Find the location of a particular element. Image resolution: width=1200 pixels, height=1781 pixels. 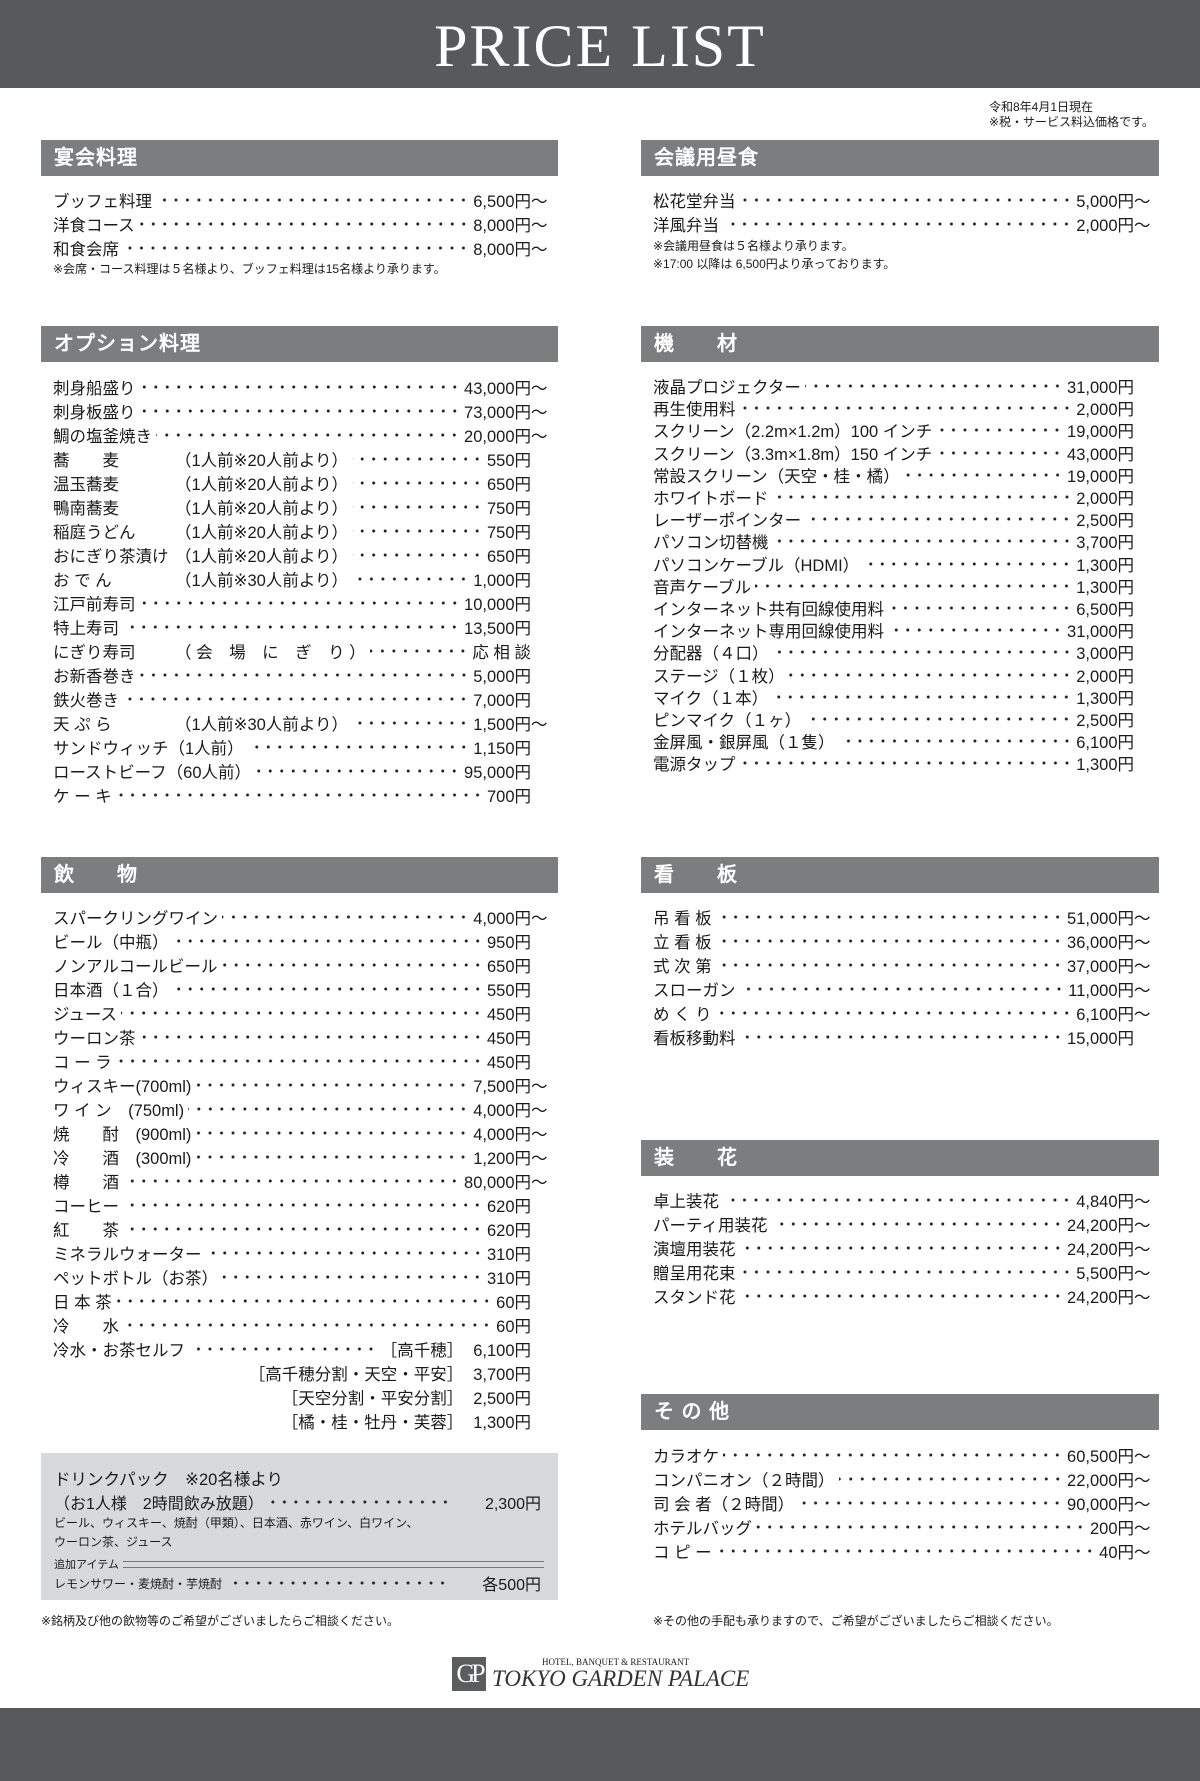

price-row: ピンマイク（１ヶ） 2,500円 is located at coordinates (902, 719).